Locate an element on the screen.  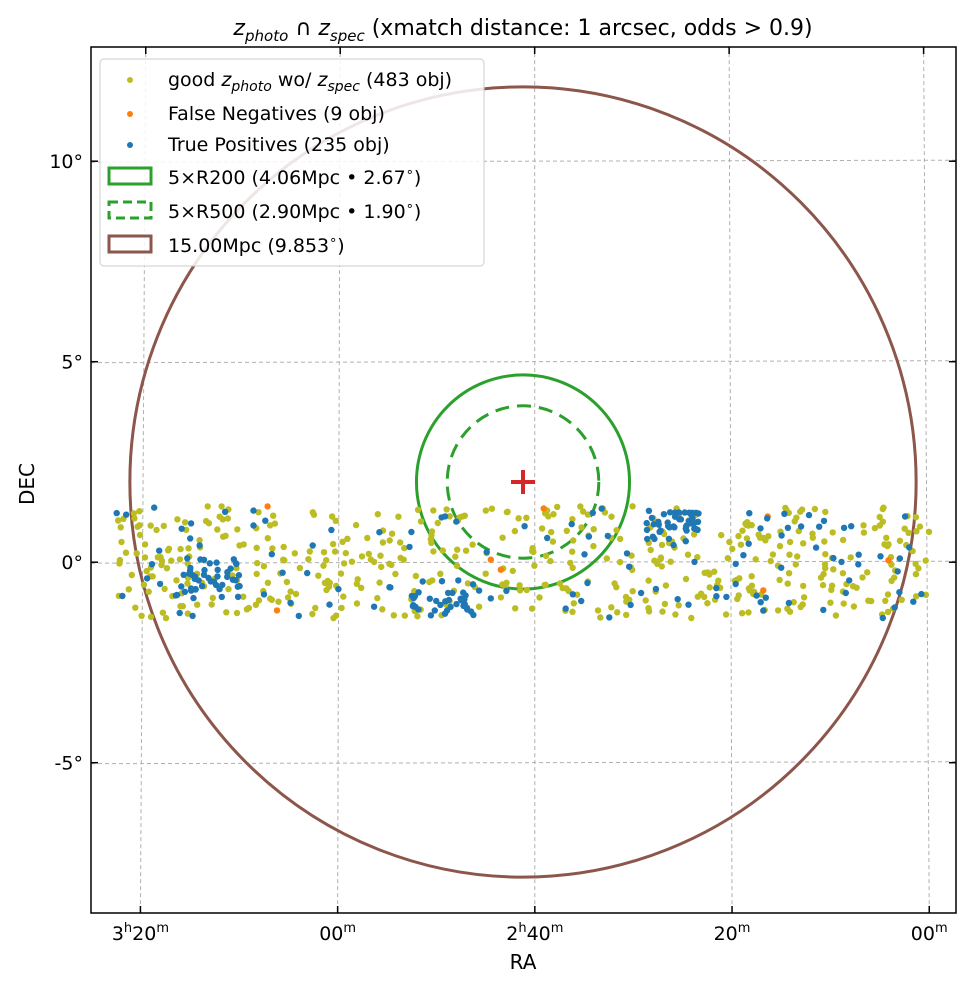
legend-label-false-negatives: False Negatives (9 obj) is located at coordinates (276, 114).